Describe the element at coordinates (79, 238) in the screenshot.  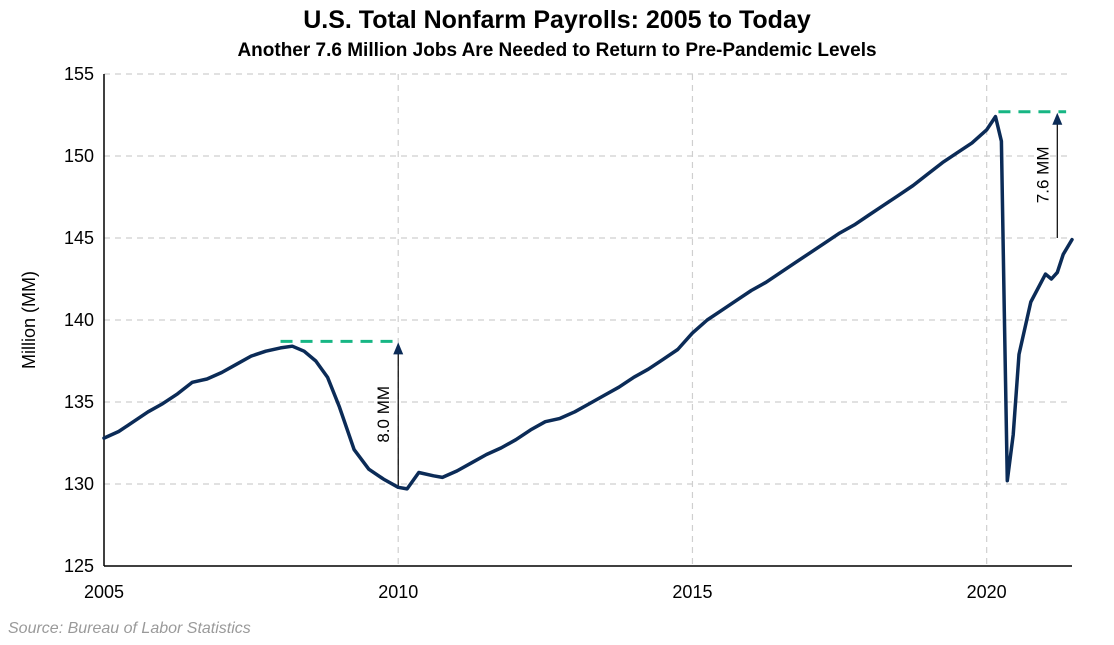
I see `y-tick-label: 145` at that location.